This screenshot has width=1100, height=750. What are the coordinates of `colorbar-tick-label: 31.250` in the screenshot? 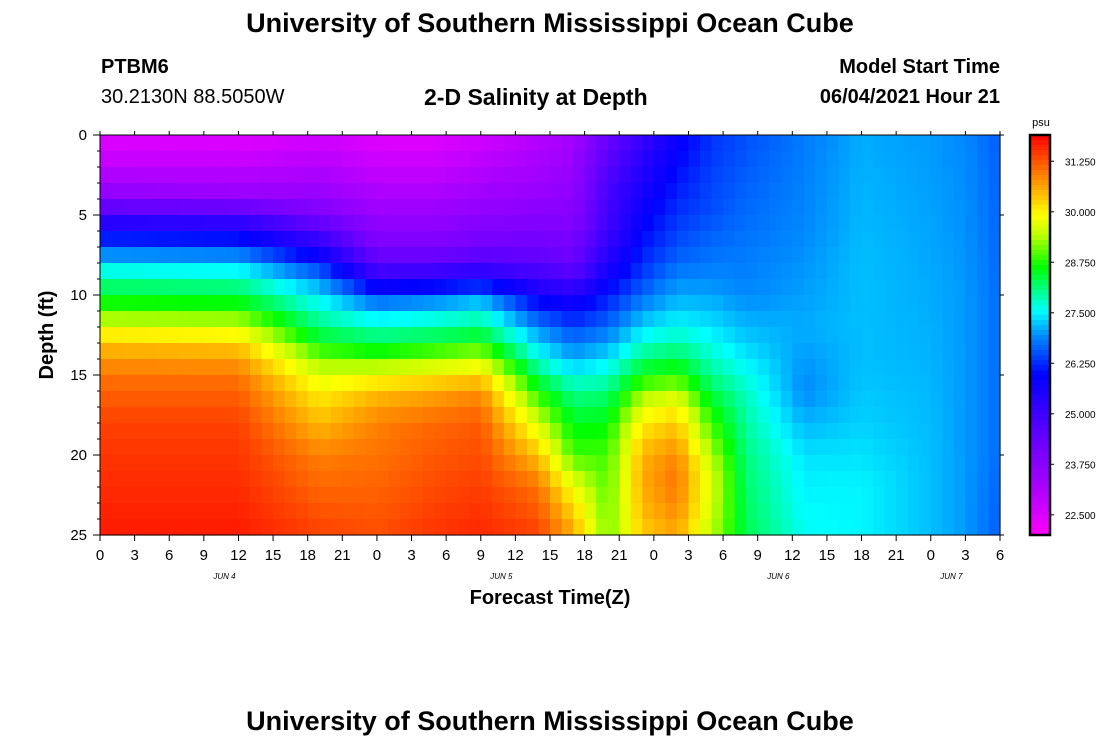 It's located at (1080, 162).